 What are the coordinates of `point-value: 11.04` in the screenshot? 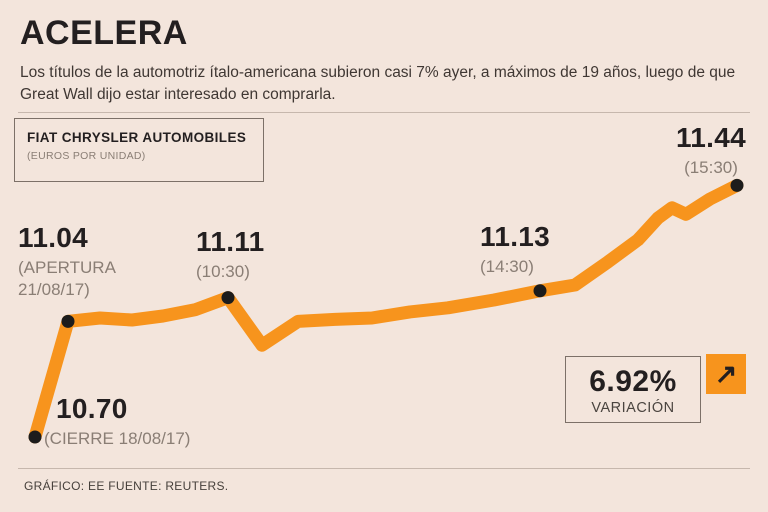 It's located at (53, 237).